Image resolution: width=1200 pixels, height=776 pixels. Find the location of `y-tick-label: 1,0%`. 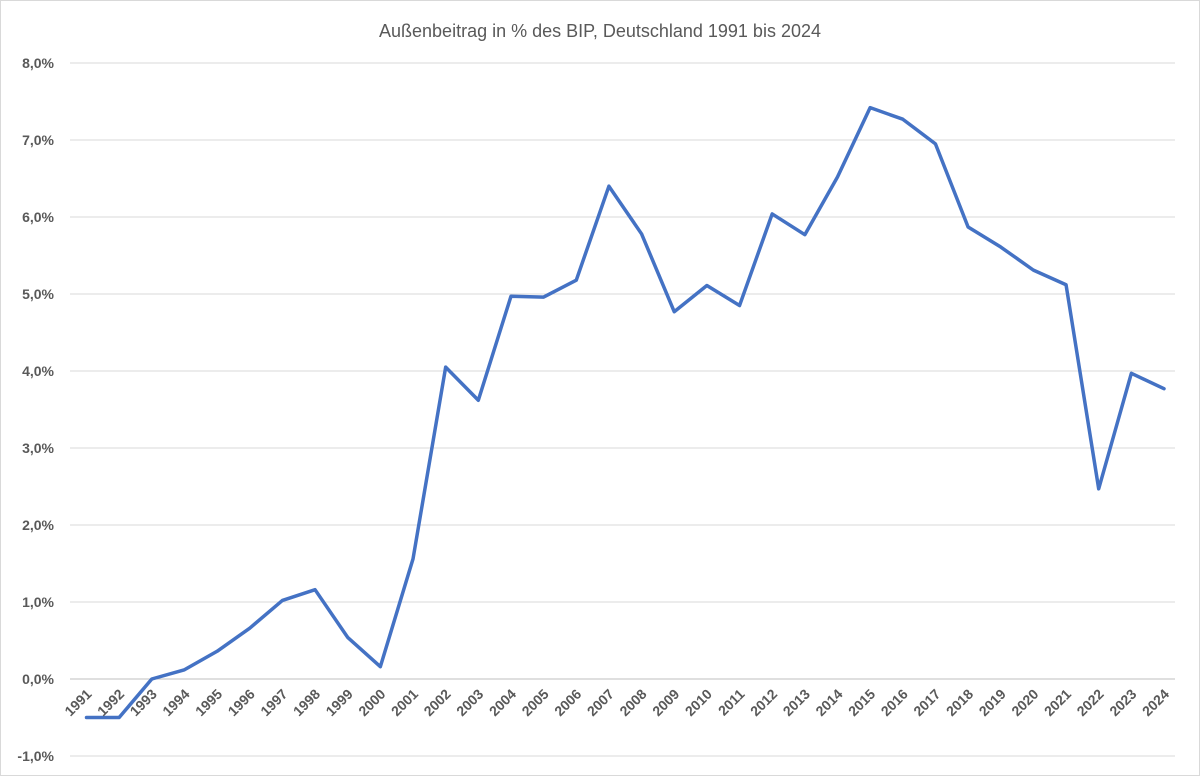

y-tick-label: 1,0% is located at coordinates (38, 602).